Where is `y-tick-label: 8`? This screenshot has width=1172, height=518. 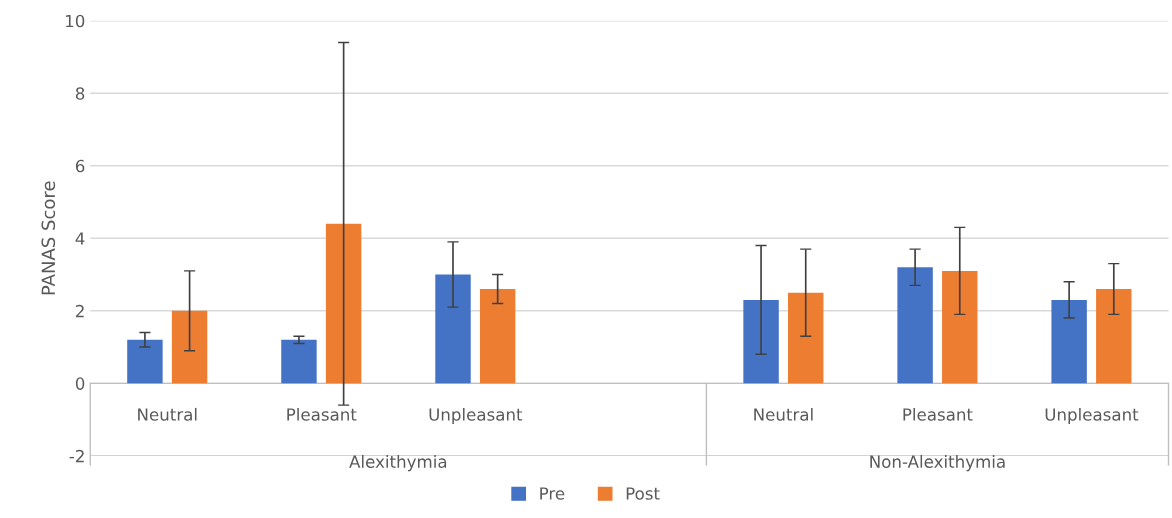 y-tick-label: 8 is located at coordinates (80, 93).